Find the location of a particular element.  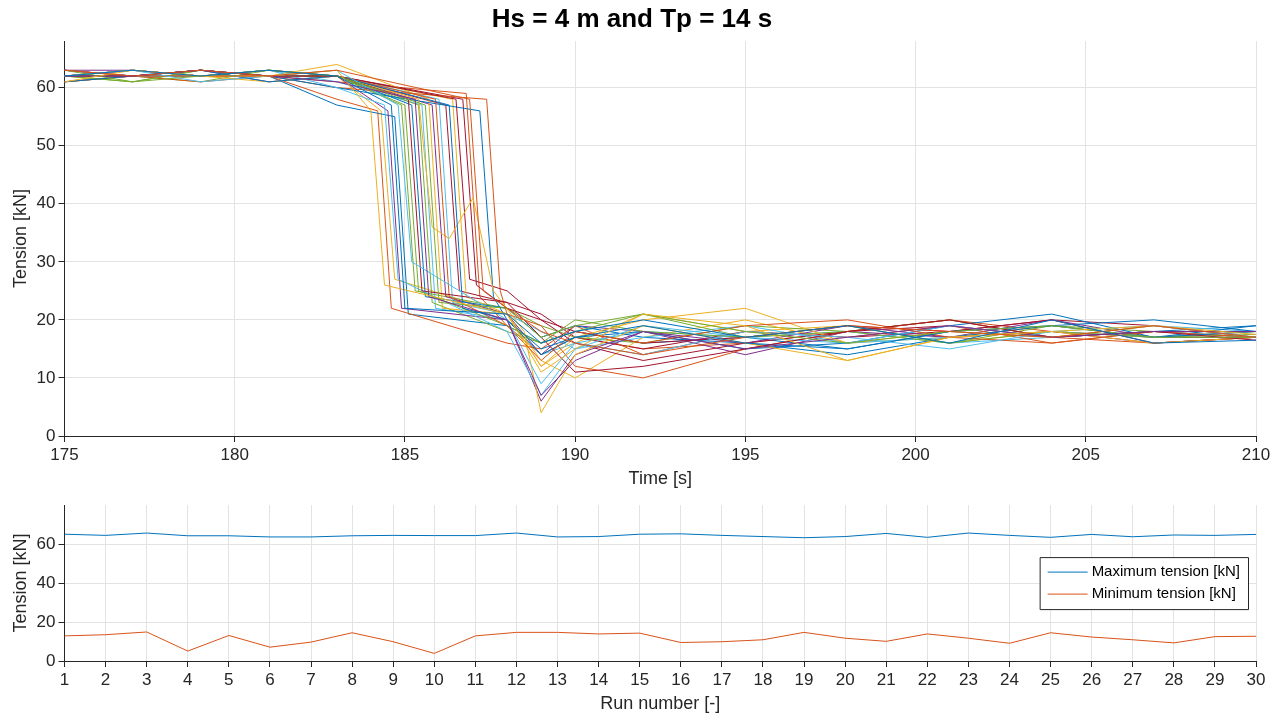

x-tick-label: 175 is located at coordinates (64, 454).